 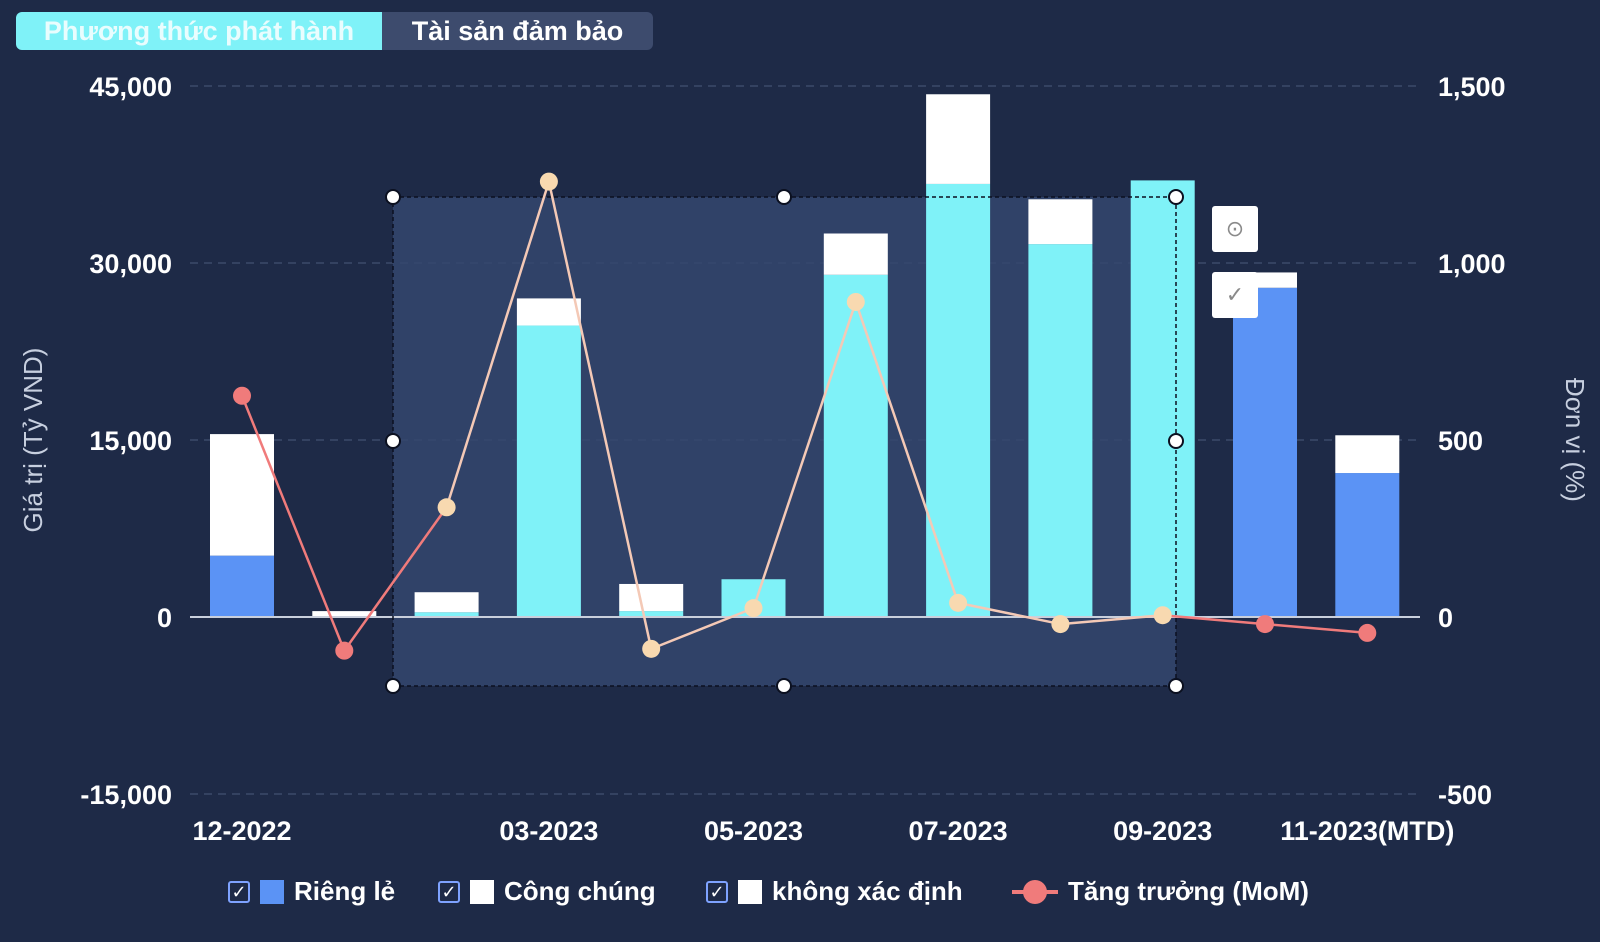 I want to click on left-axis-title: Giá trị (Tỷ VND), so click(x=33, y=440).